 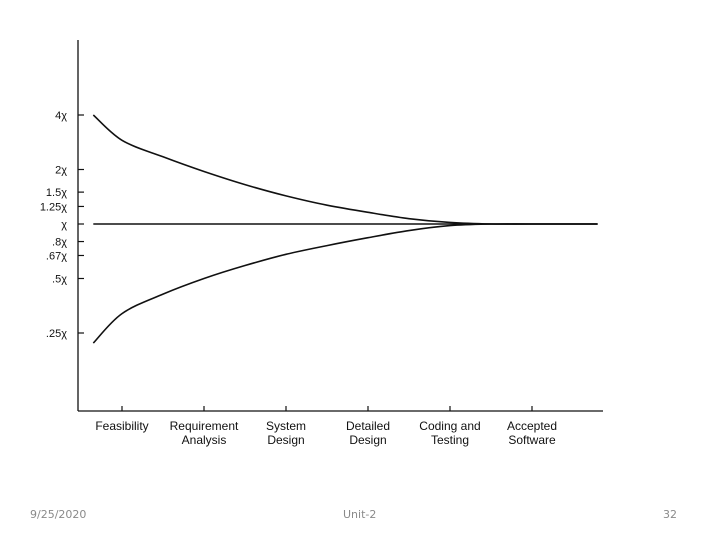 I want to click on y-tick-label: 2χ, so click(x=61, y=171).